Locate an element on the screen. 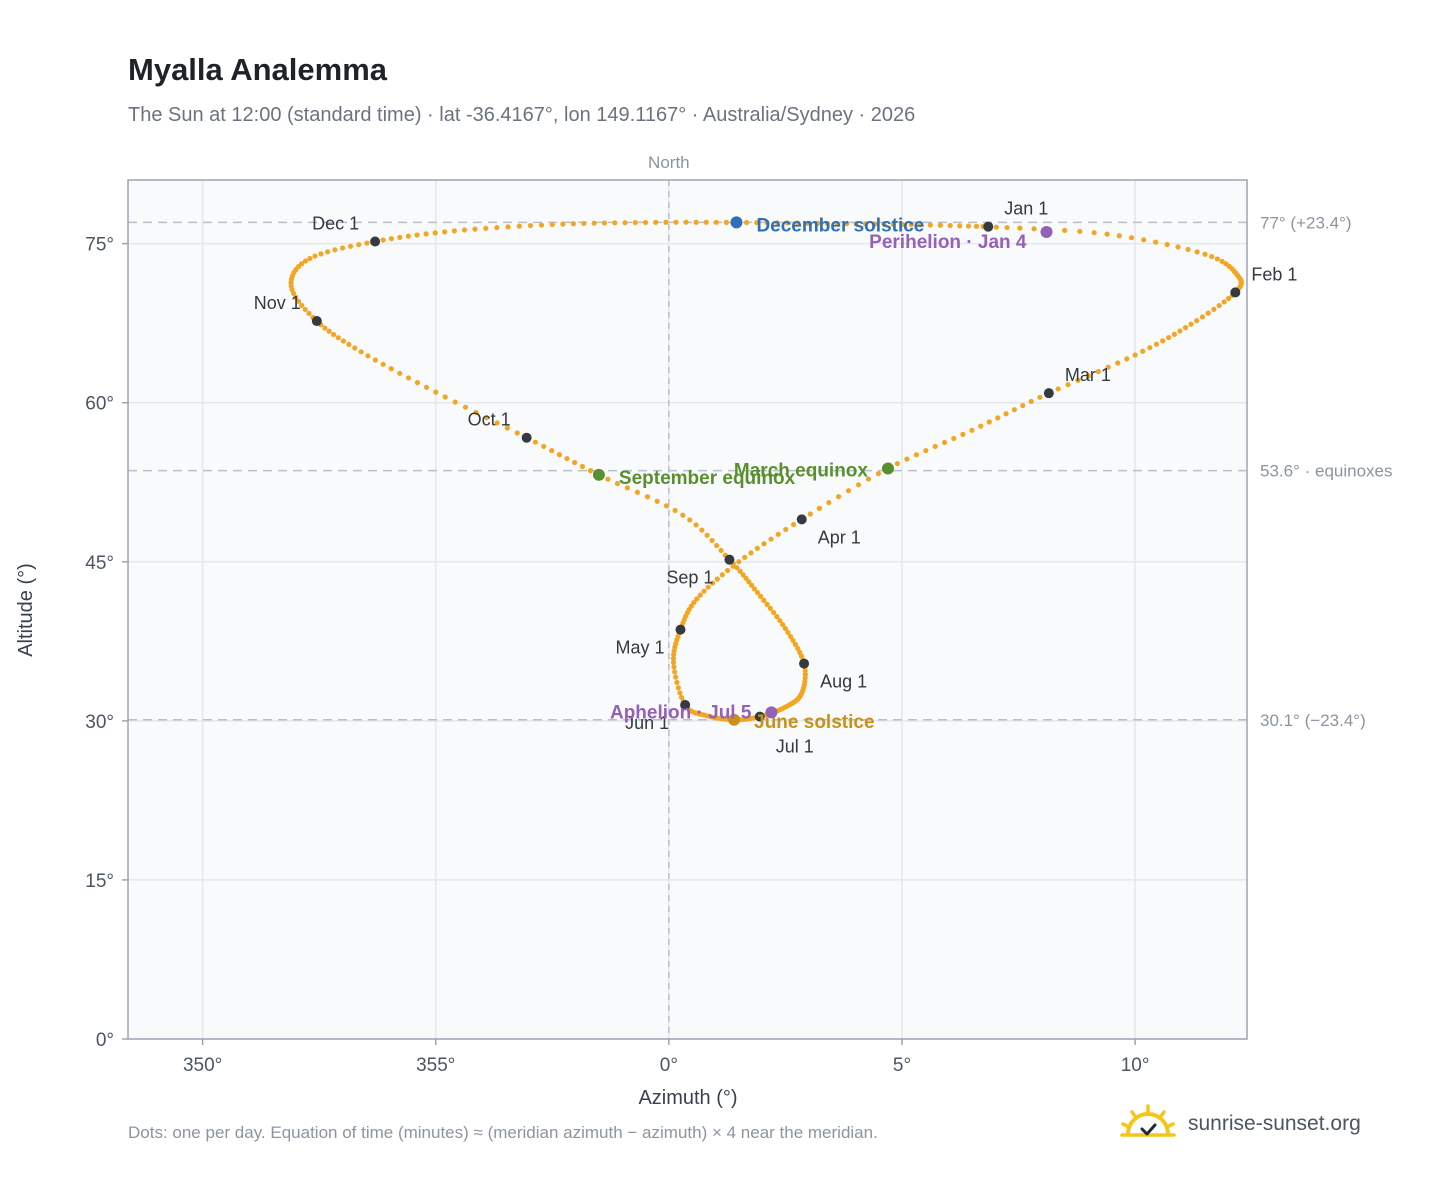 The height and width of the screenshot is (1188, 1448). event-marker-label: December solstice is located at coordinates (840, 225).